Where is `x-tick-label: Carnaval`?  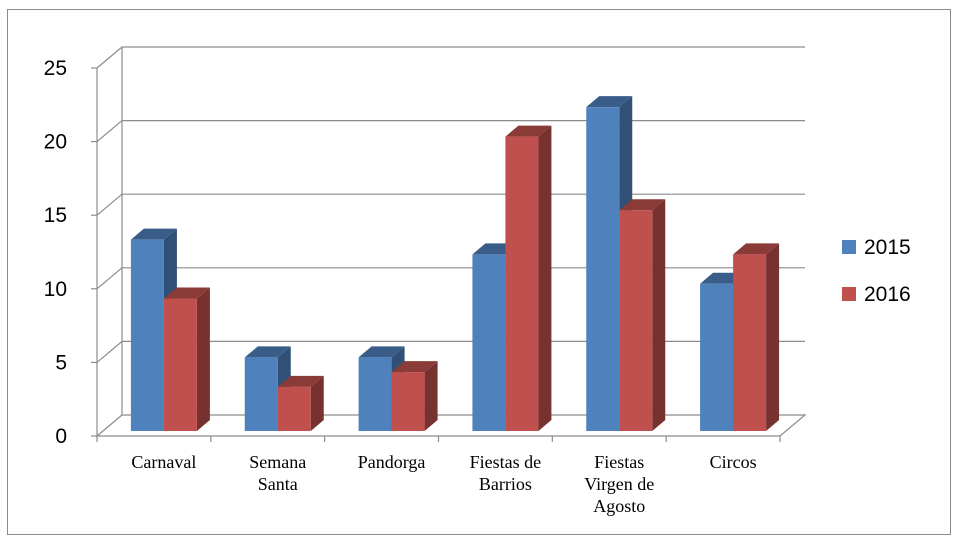 x-tick-label: Carnaval is located at coordinates (163, 462).